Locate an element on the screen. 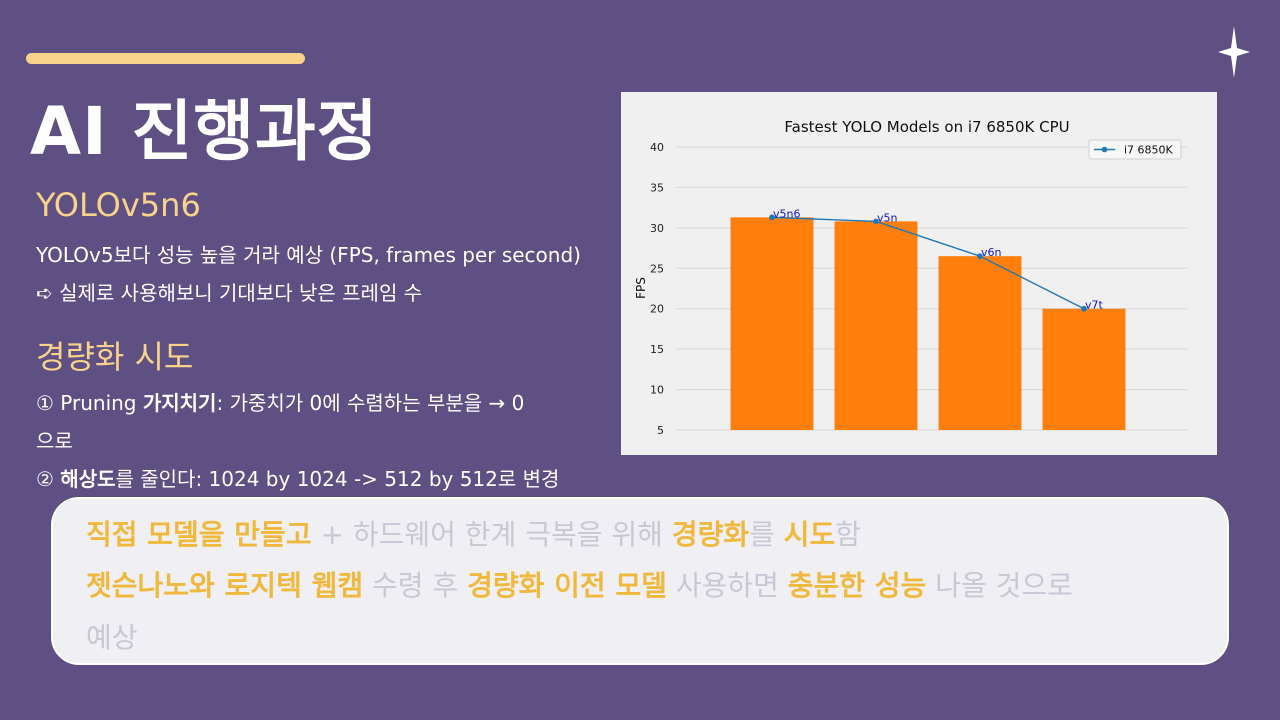 The height and width of the screenshot is (720, 1280). callout-line1-segment-2: 경량화 is located at coordinates (710, 534).